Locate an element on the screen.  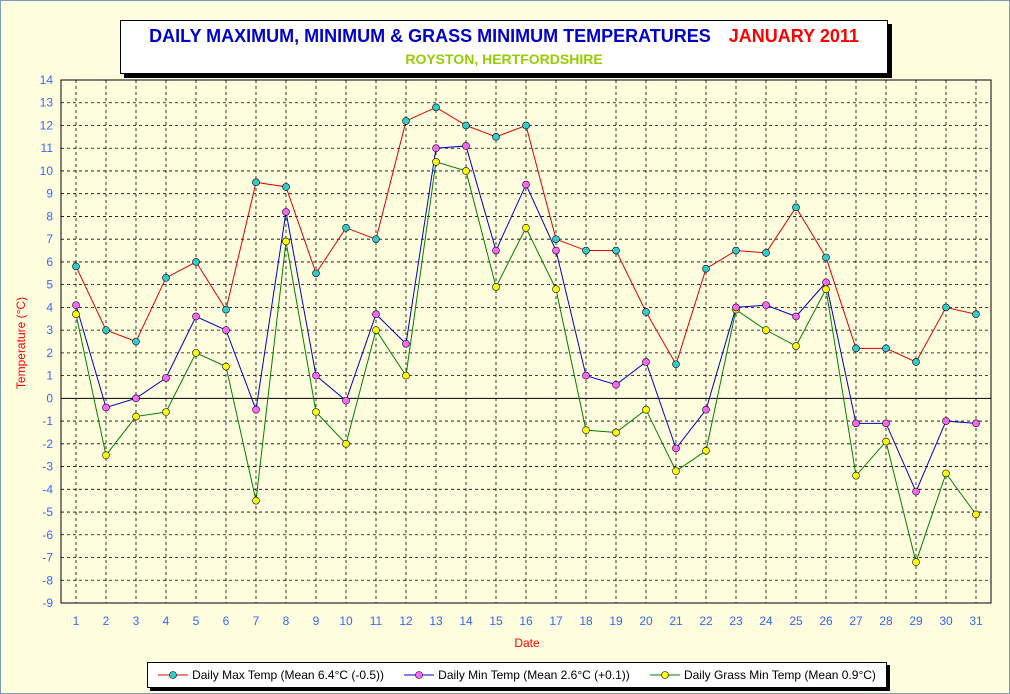
legend-item-min: Daily Min Temp (Mean 2.6°C (+0.1)) is located at coordinates (517, 675).